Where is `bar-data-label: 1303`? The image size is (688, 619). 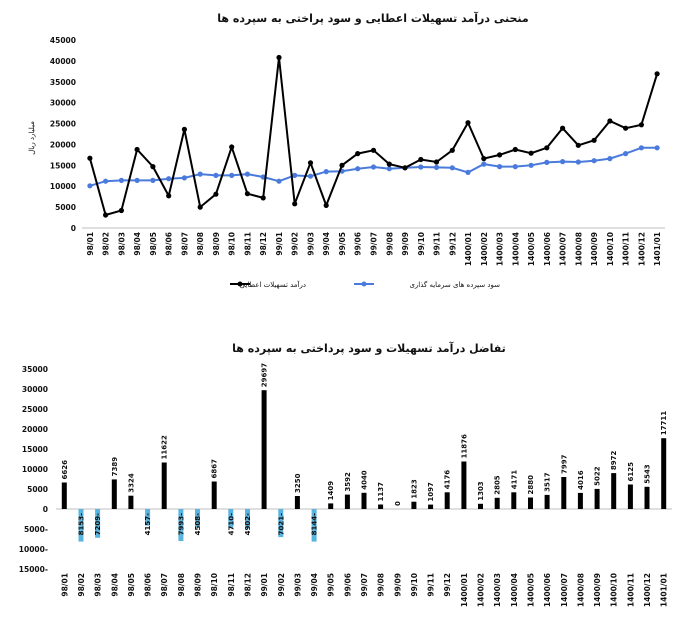
bar-data-label: 1303 is located at coordinates (481, 491).